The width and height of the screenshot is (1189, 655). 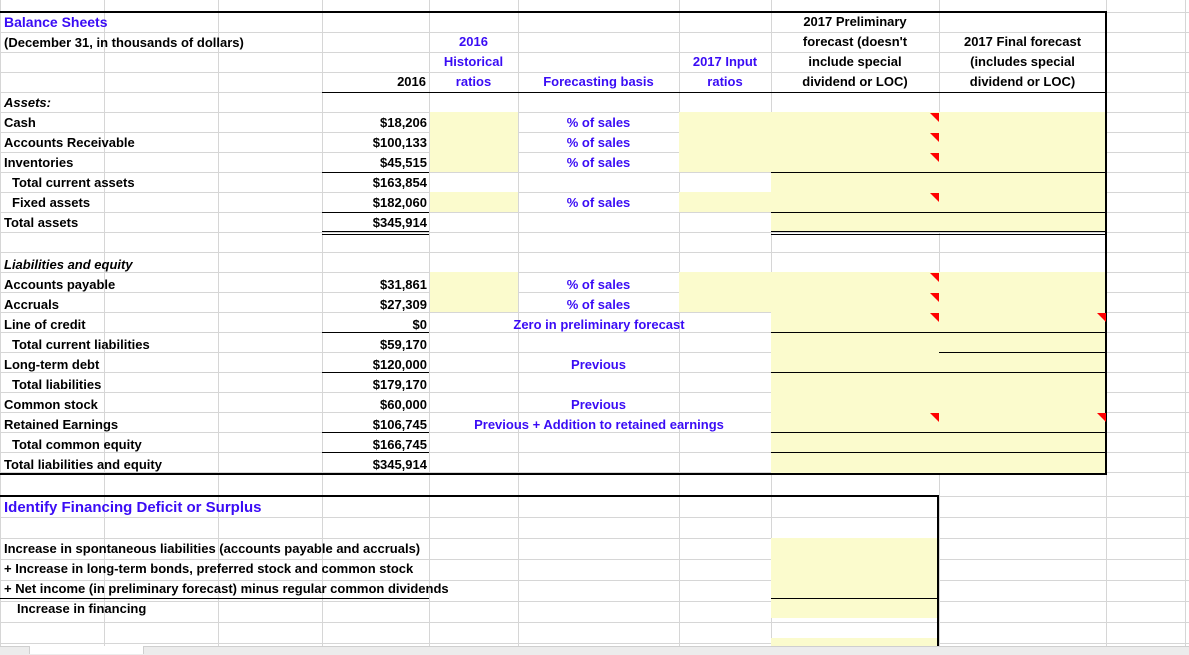 I want to click on row-value: $106,745, so click(x=399, y=424).